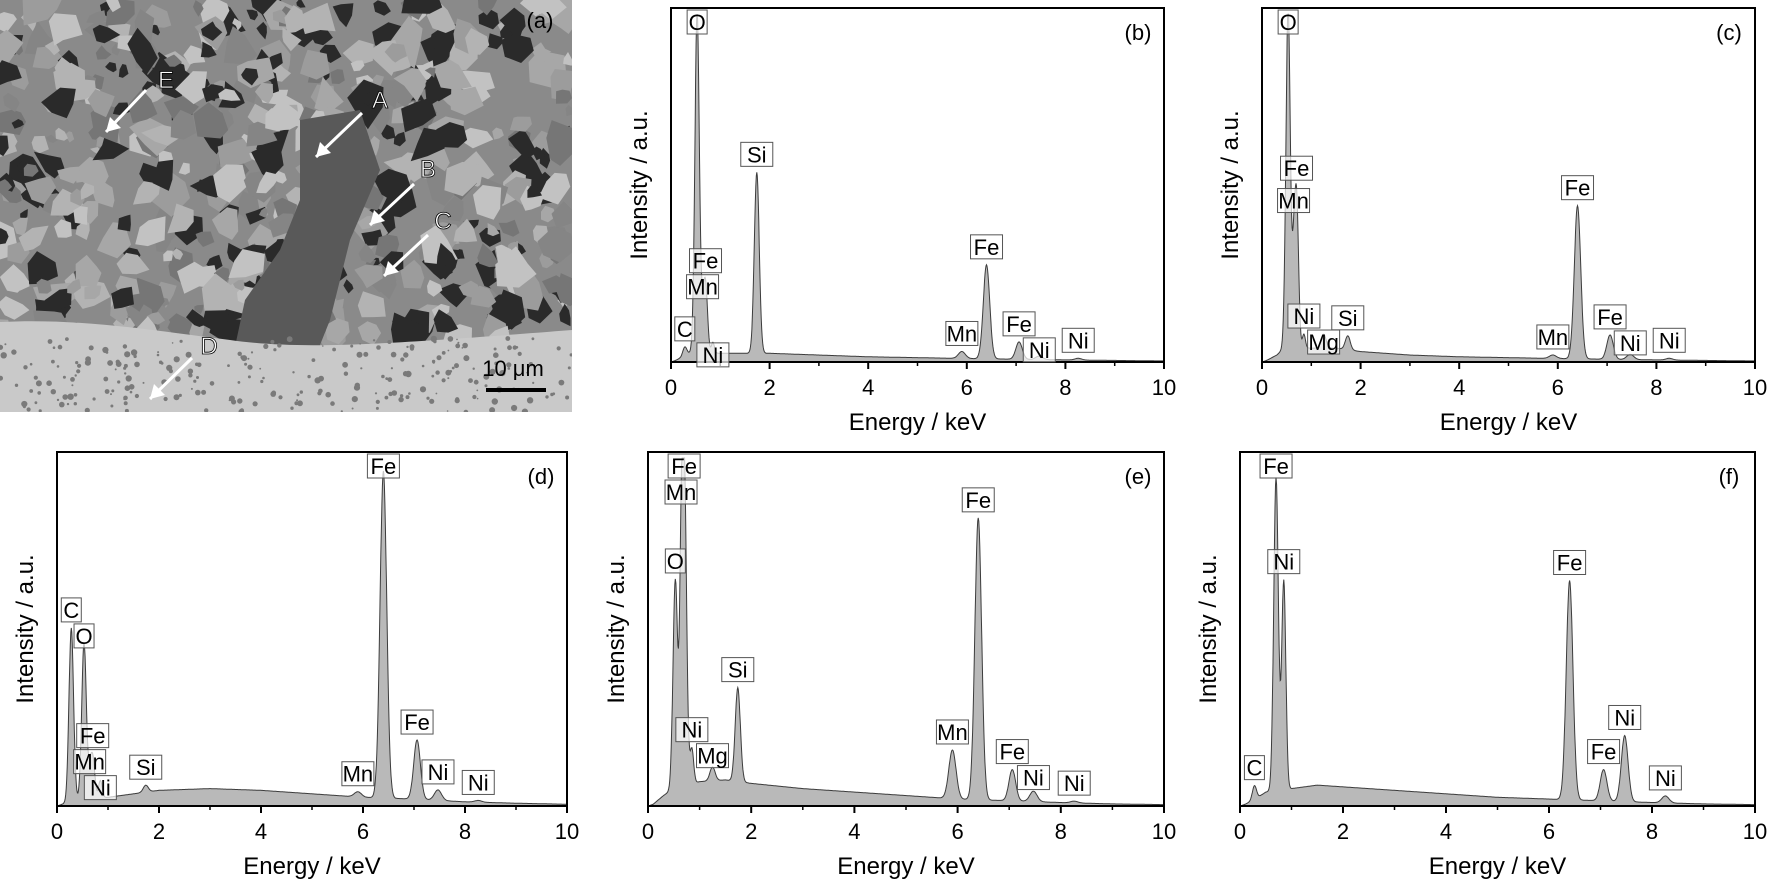 The image size is (1772, 894). I want to click on panel-label-c: (c), so click(1729, 32).